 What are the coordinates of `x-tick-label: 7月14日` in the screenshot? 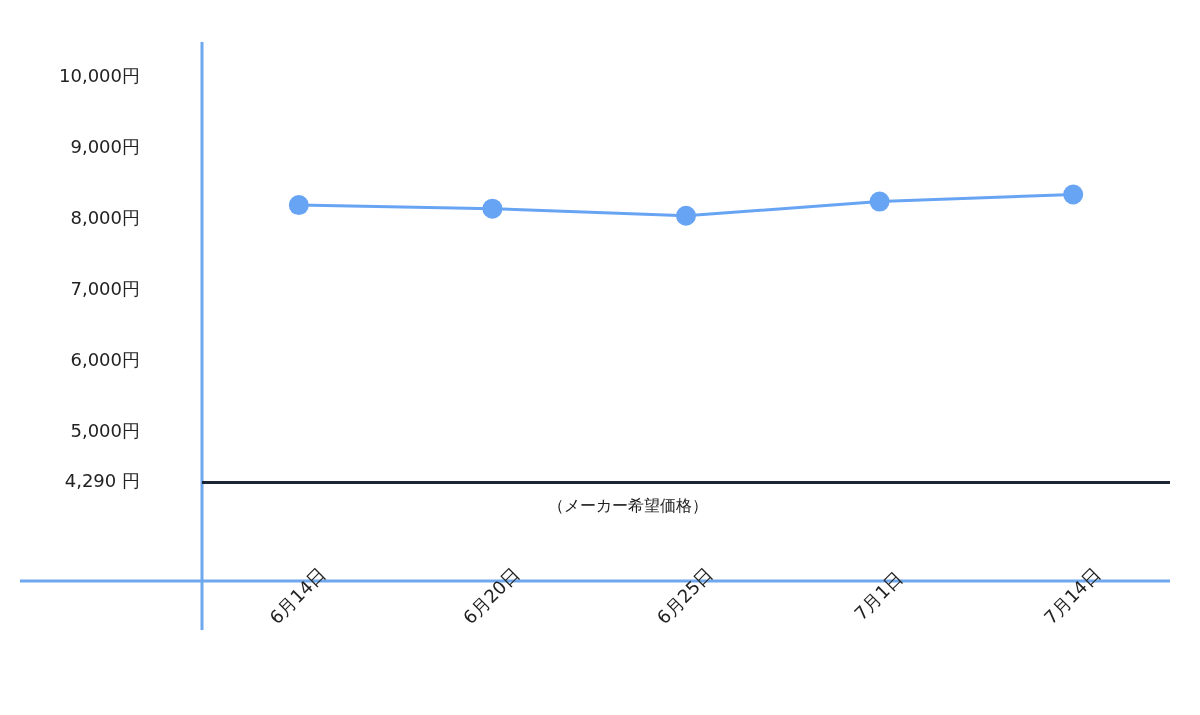 It's located at (1072, 596).